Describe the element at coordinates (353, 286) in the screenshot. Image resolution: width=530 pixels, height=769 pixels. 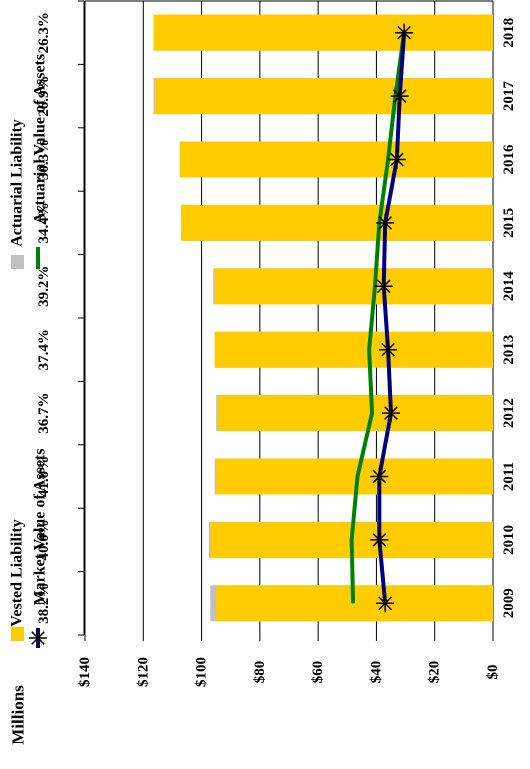
I see `bar-vested-liability-2014` at that location.